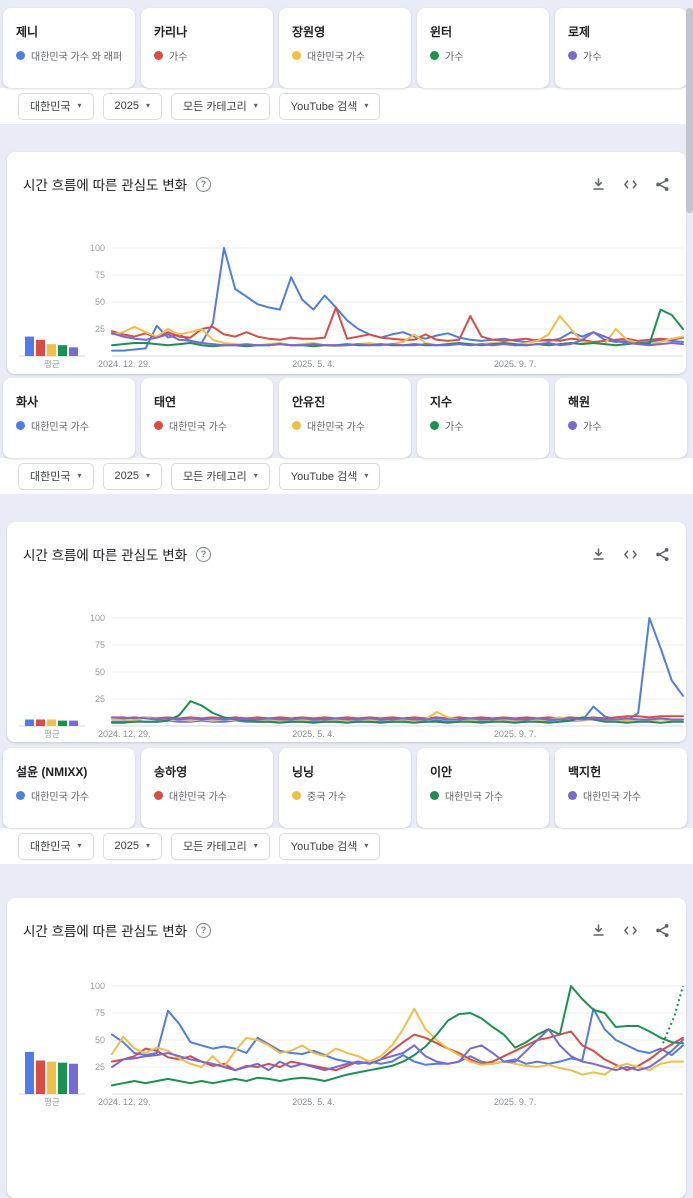  What do you see at coordinates (621, 418) in the screenshot?
I see `term-card-haewon: 해원 가수` at bounding box center [621, 418].